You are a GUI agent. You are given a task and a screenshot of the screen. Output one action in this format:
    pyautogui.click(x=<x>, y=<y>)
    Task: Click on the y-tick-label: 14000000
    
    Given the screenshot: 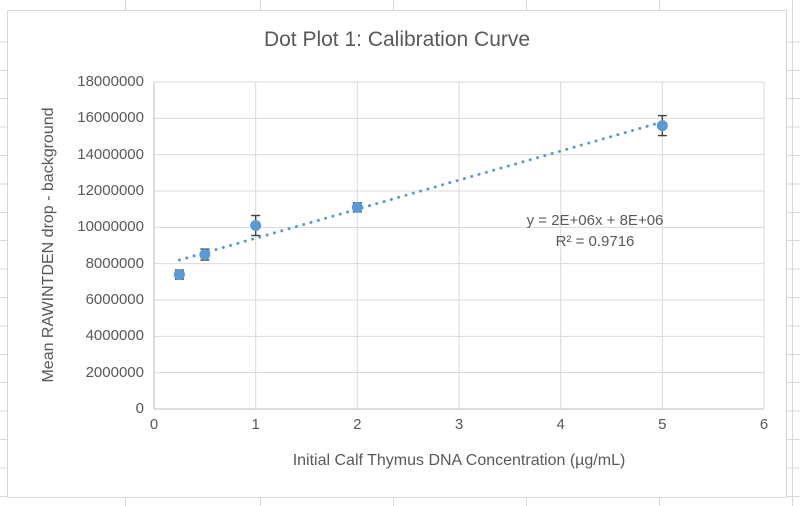 What is the action you would take?
    pyautogui.click(x=110, y=154)
    